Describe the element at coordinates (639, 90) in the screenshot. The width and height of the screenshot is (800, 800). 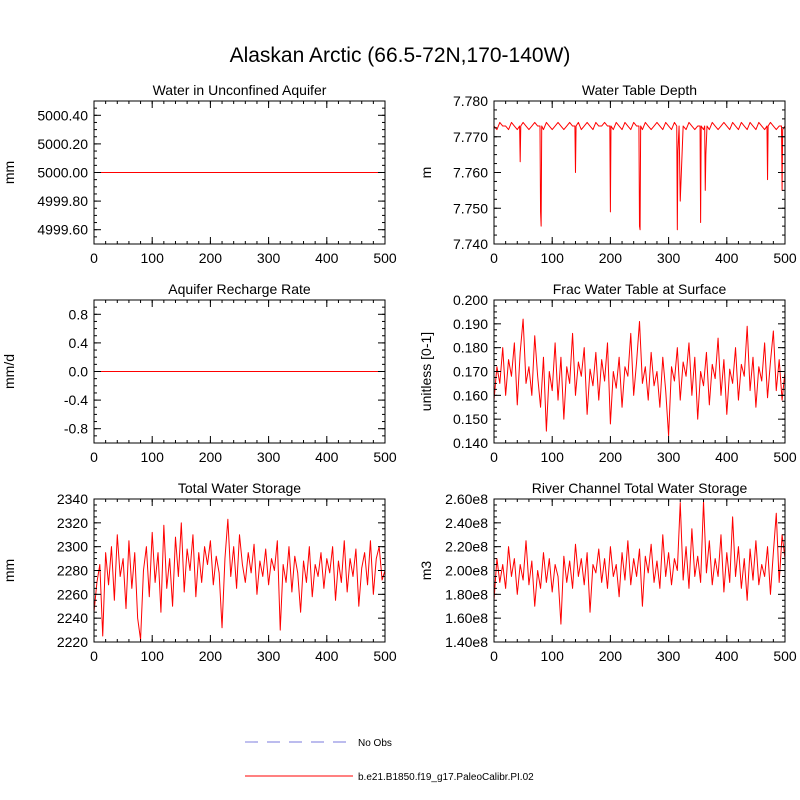
I see `panel-title: Water Table Depth` at that location.